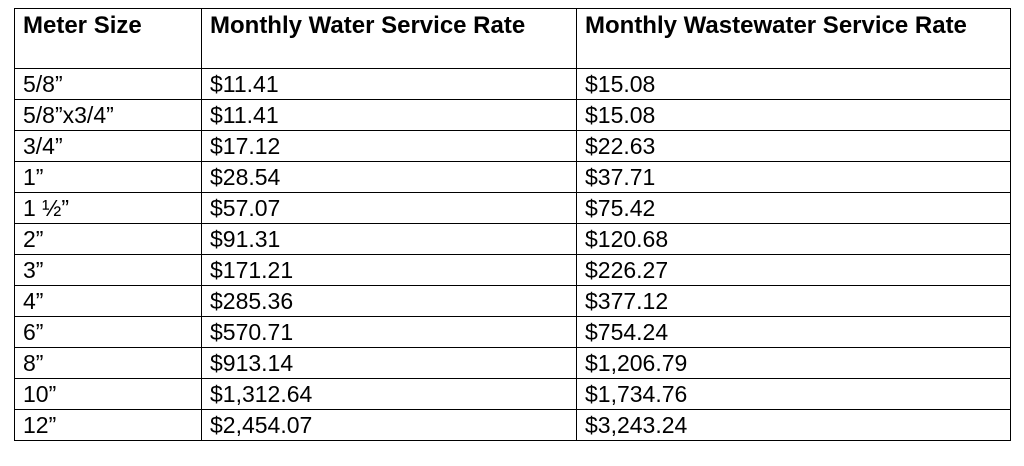 This screenshot has height=466, width=1024. What do you see at coordinates (389, 332) in the screenshot?
I see `water-rate-cell: $570.71` at bounding box center [389, 332].